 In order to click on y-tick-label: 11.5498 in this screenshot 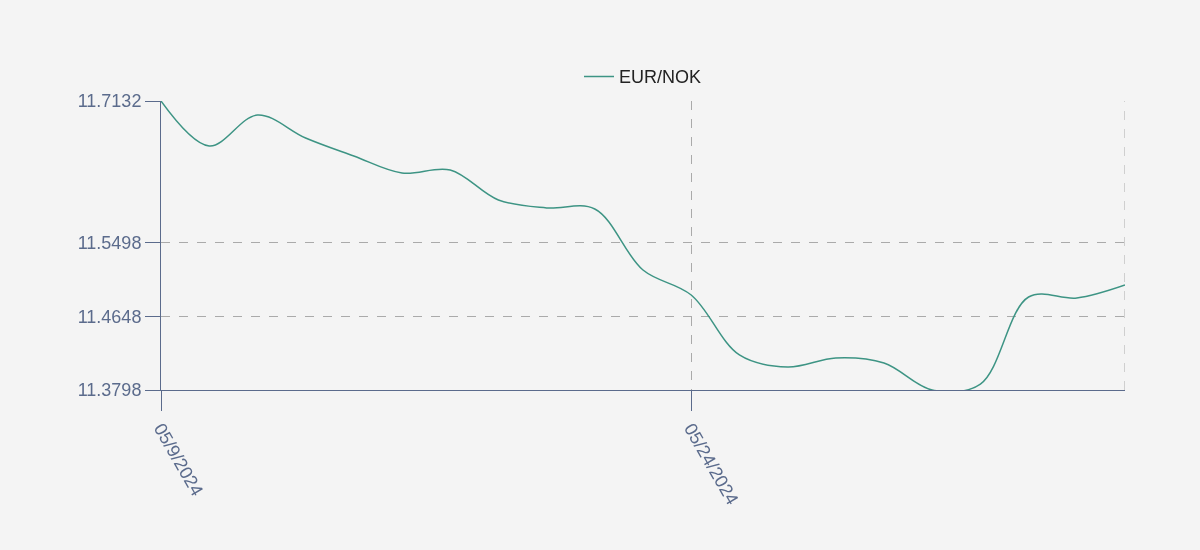, I will do `click(109, 242)`.